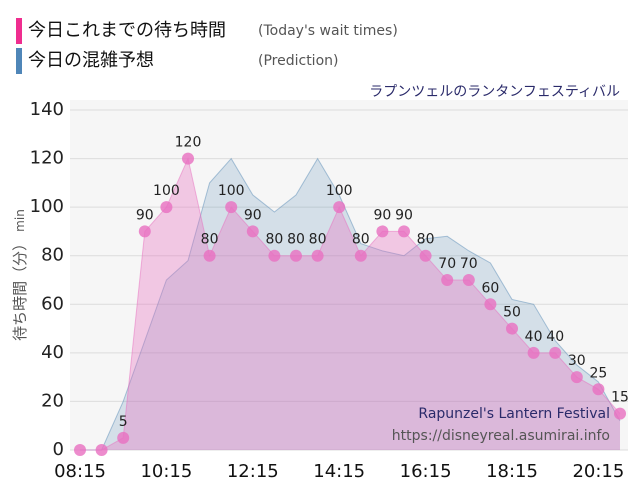  Describe the element at coordinates (514, 414) in the screenshot. I see `watermark: Rapunzel's Lantern Festival` at that location.